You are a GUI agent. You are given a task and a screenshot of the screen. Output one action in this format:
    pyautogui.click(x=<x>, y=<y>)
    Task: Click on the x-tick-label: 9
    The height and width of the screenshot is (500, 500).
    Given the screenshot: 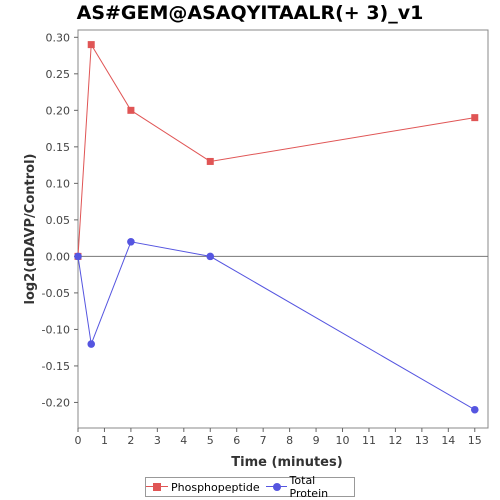 What is the action you would take?
    pyautogui.click(x=316, y=440)
    